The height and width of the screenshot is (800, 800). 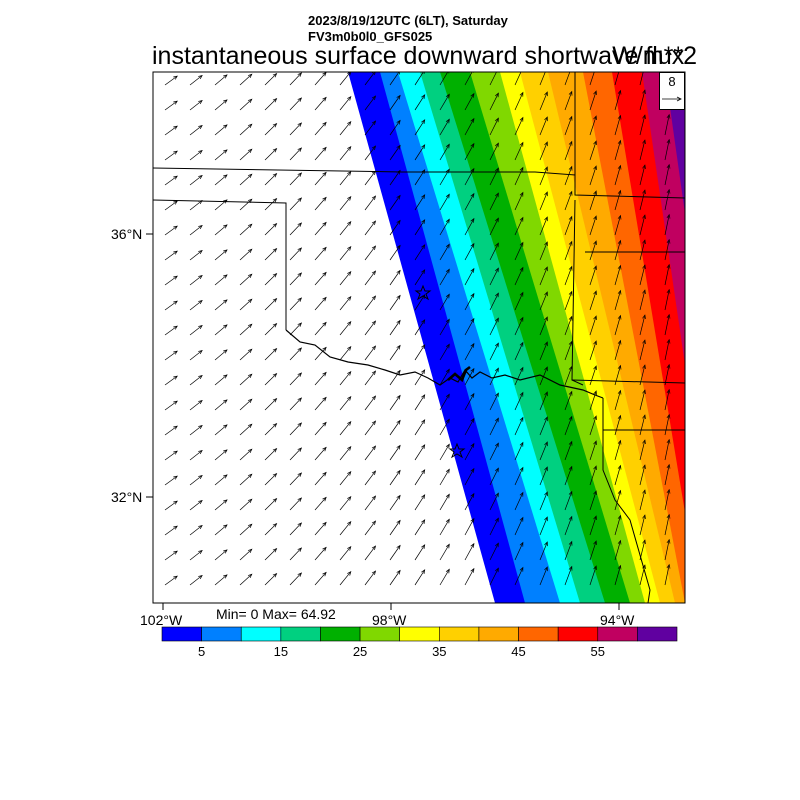 What do you see at coordinates (654, 56) in the screenshot?
I see `map-units: W/m**2` at bounding box center [654, 56].